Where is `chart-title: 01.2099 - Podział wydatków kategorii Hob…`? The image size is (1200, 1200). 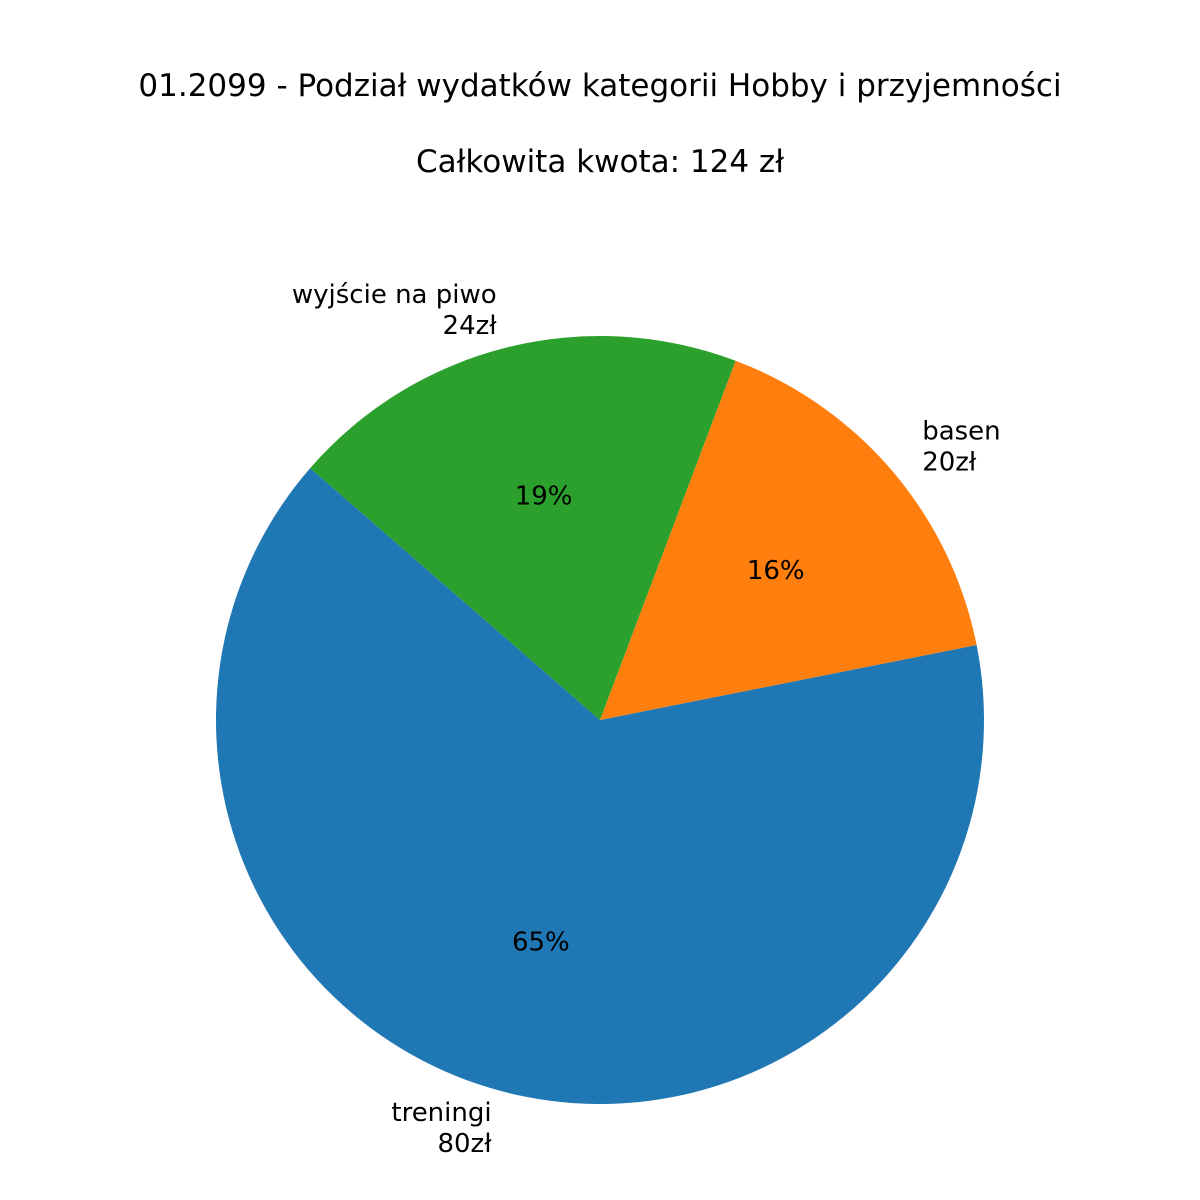
chart-title: 01.2099 - Podział wydatków kategorii Hob… is located at coordinates (599, 86).